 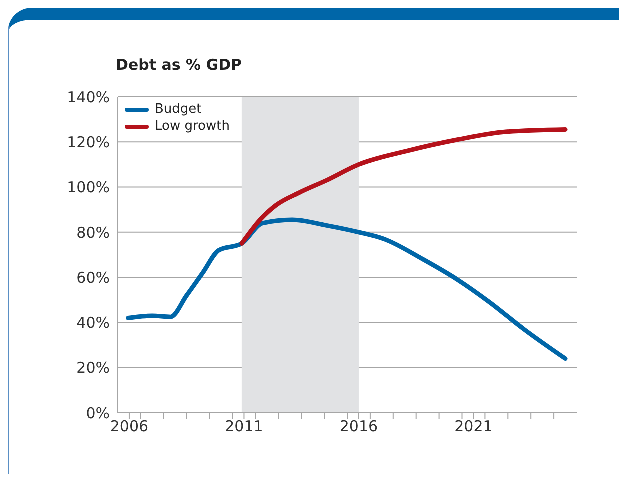 I want to click on y-tick-label: 60%, so click(x=93, y=277).